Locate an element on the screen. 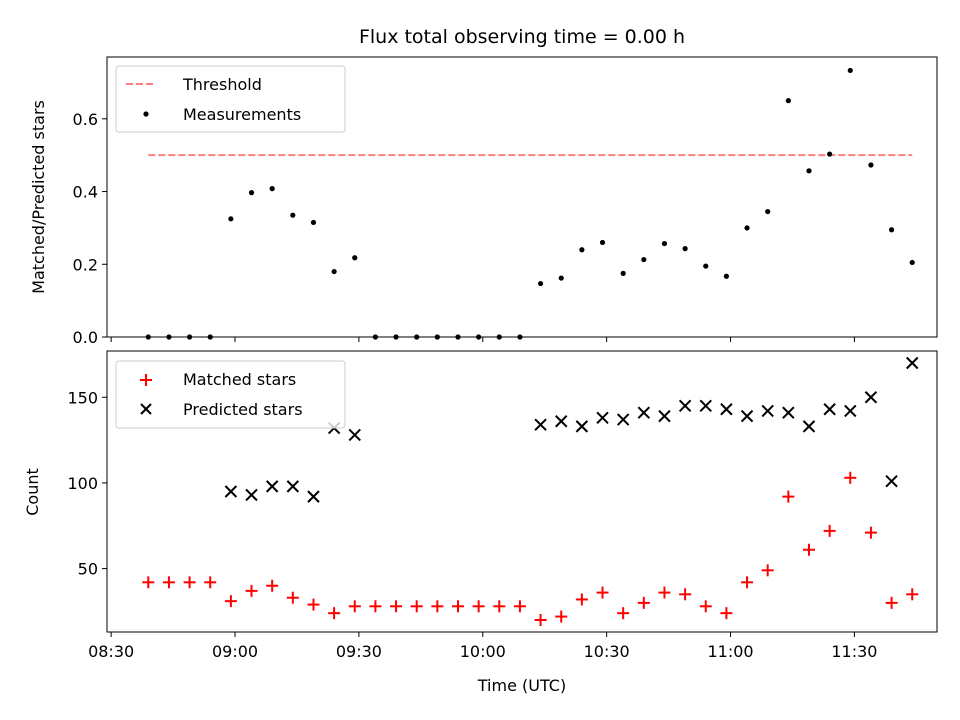 Image resolution: width=960 pixels, height=720 pixels. bottom-y-axis: 50 100 150 is located at coordinates (87, 483).